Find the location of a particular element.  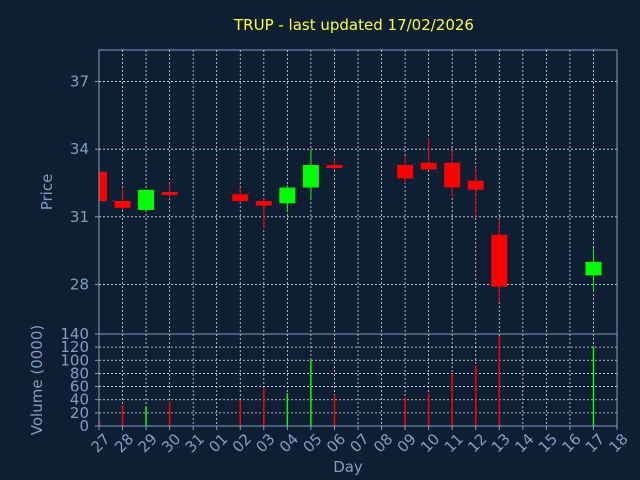

x-tick-label: 17 is located at coordinates (595, 443).